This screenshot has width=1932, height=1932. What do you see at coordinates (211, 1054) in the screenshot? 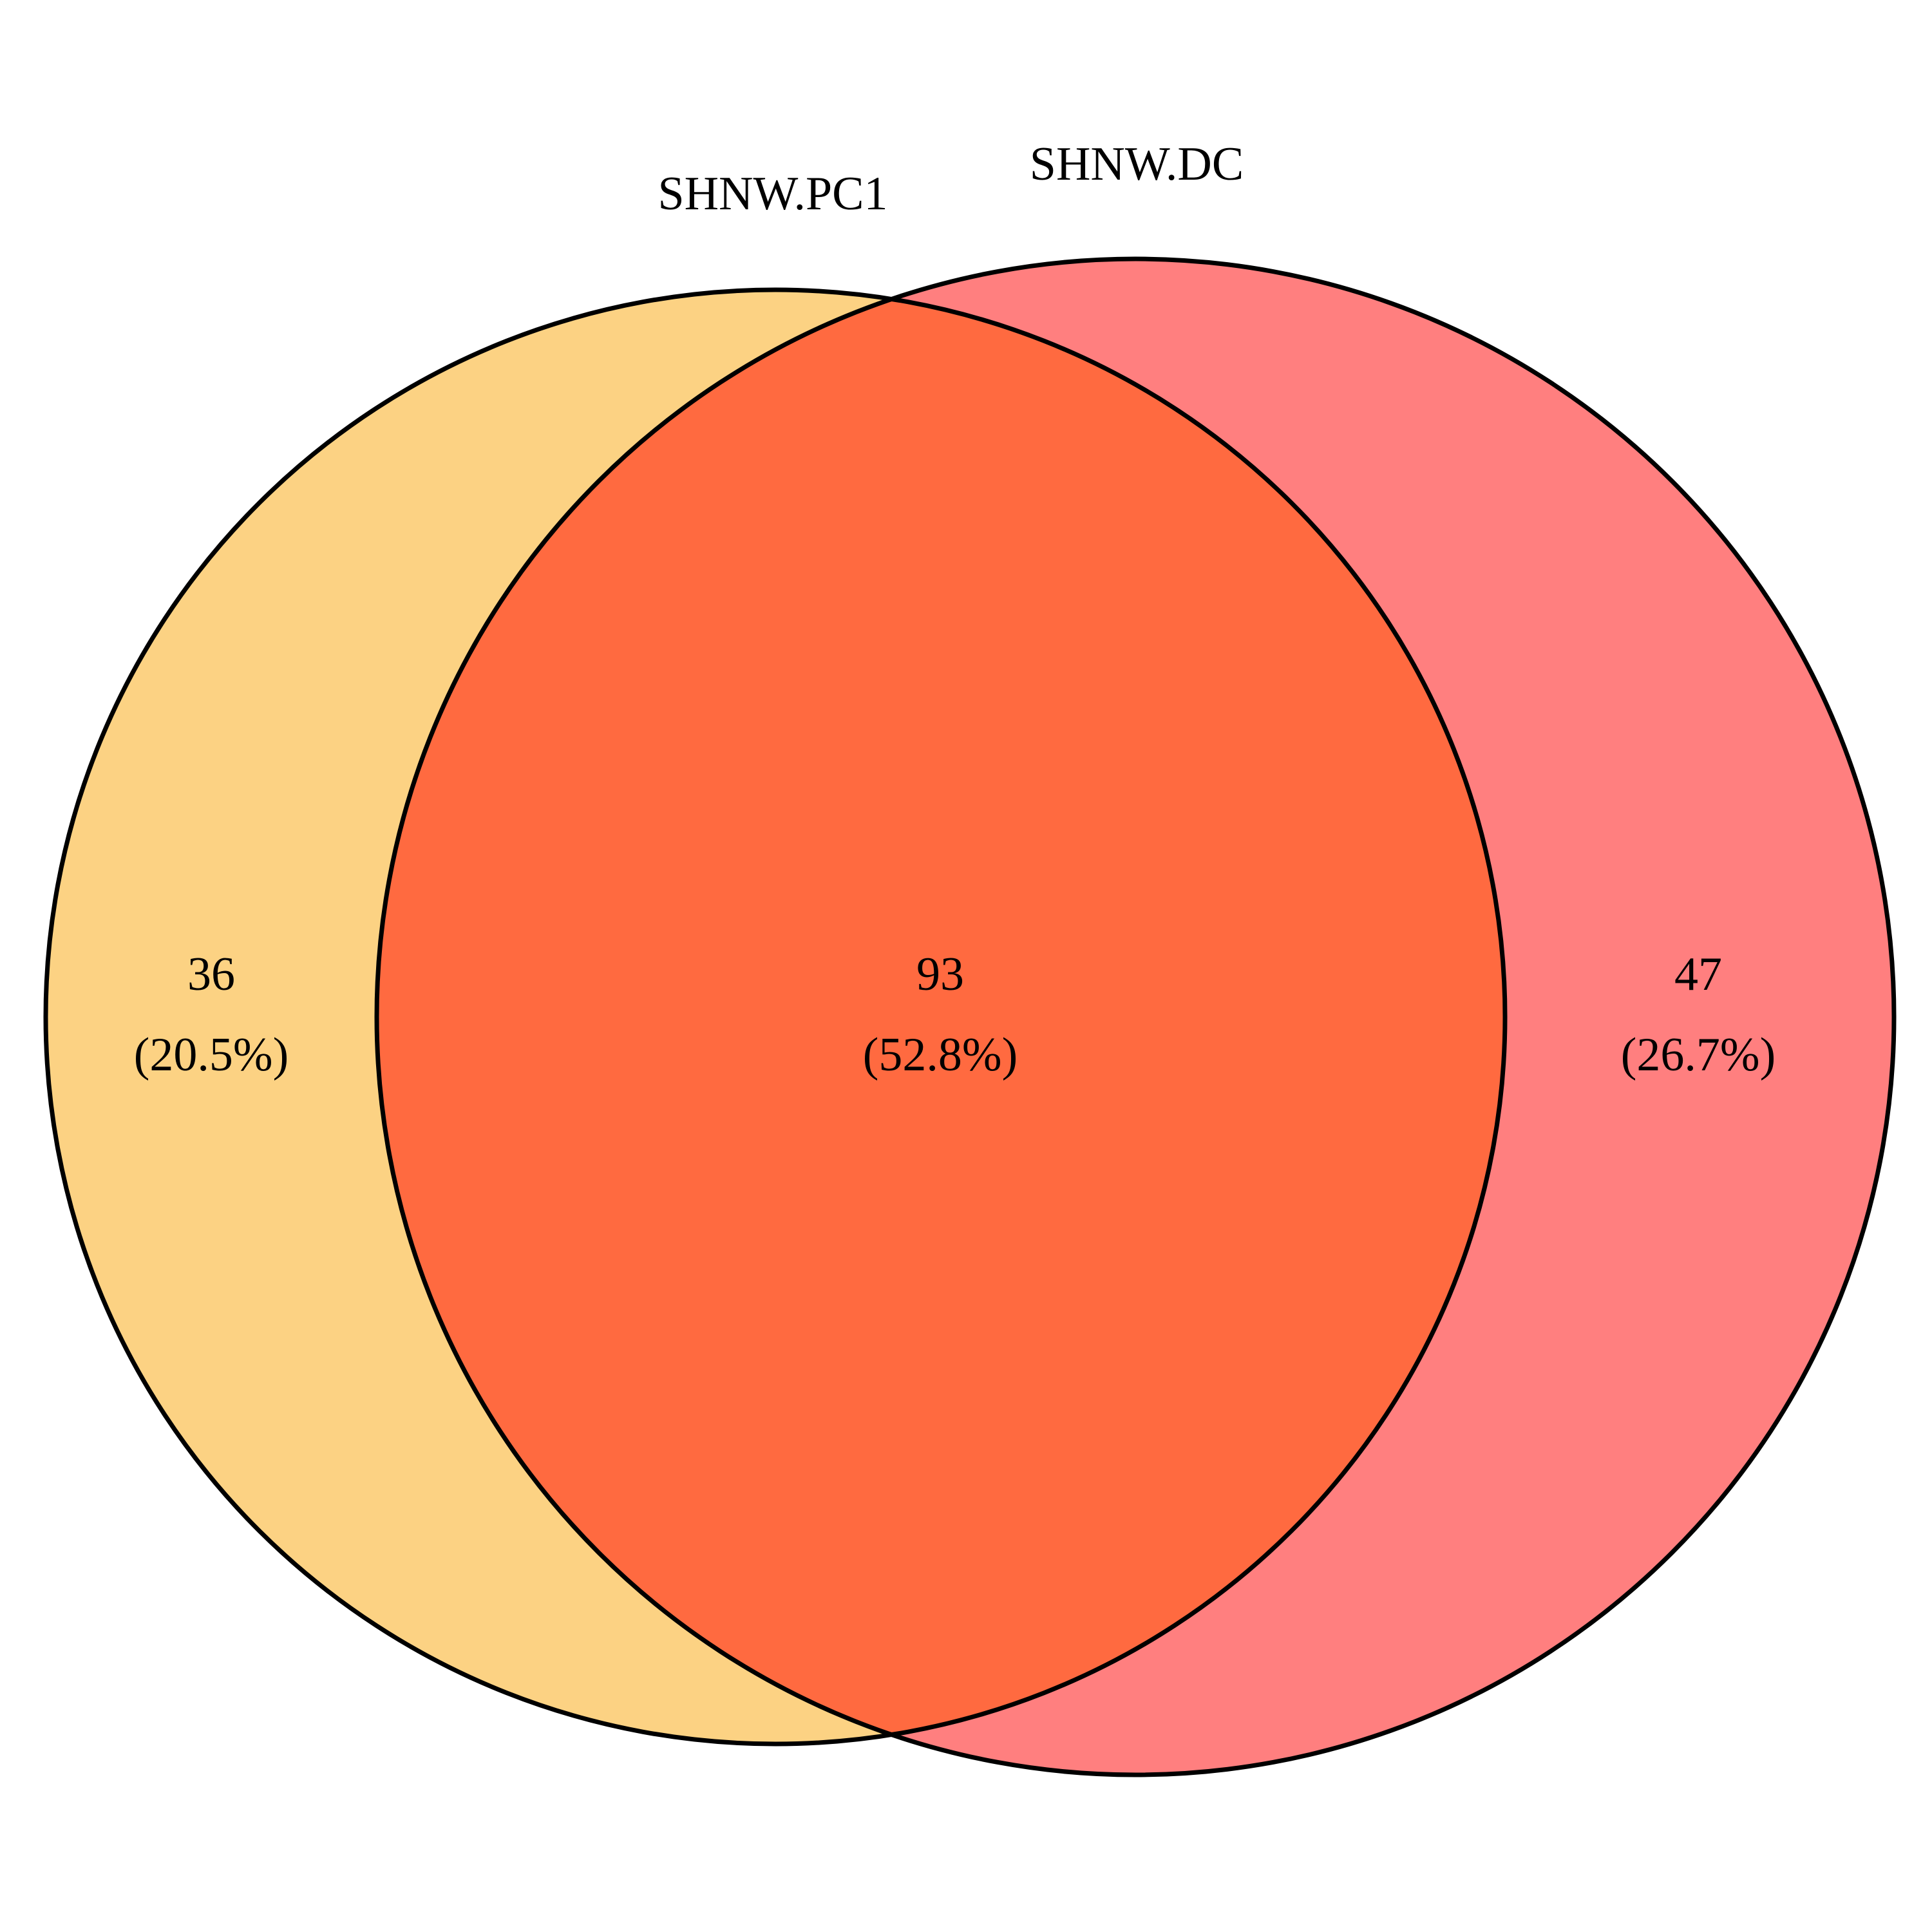
I see `region-pc1-only-percent: (20.5%)` at bounding box center [211, 1054].